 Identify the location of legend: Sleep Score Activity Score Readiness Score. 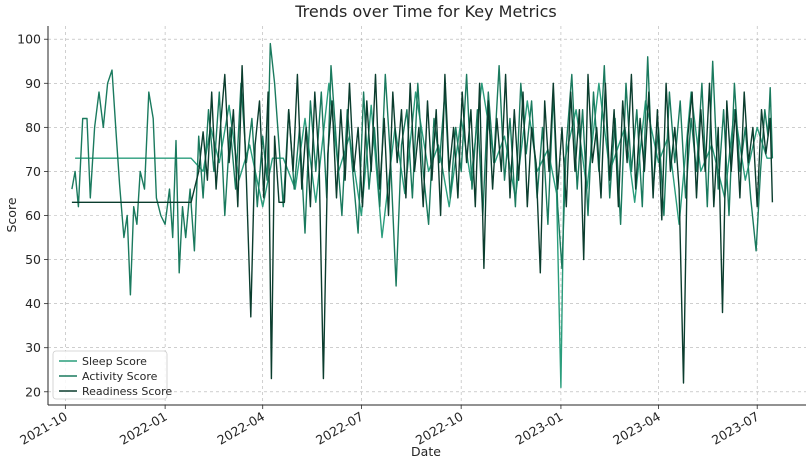
(112, 375).